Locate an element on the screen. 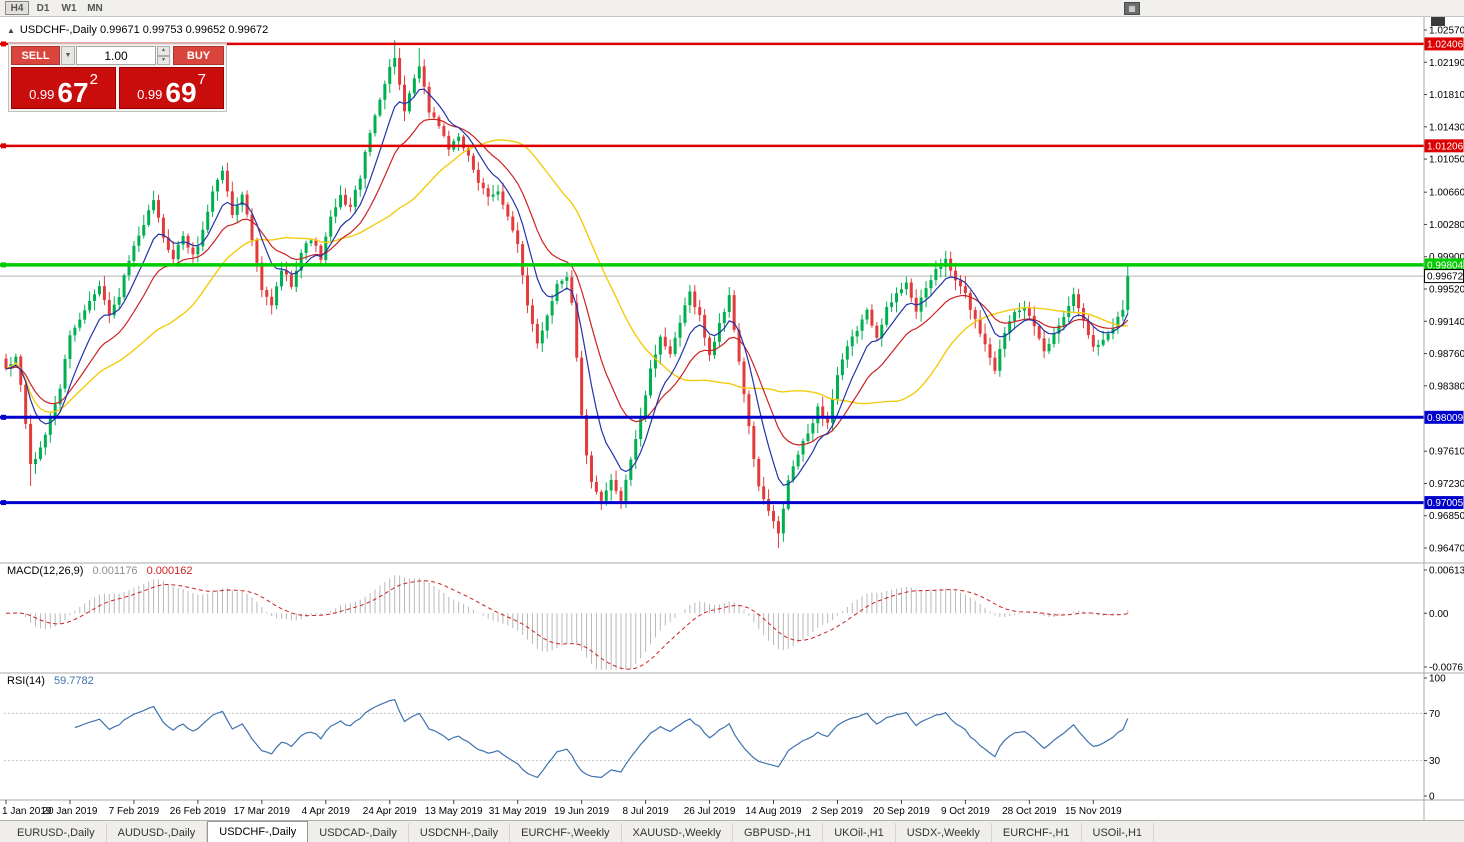 This screenshot has height=842, width=1464. volume-input is located at coordinates (116, 55).